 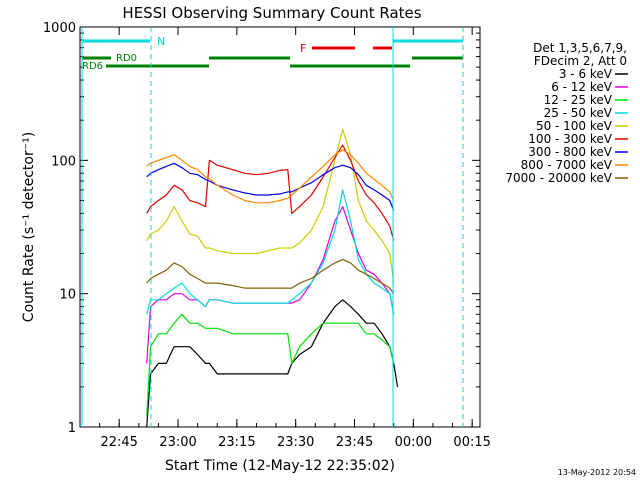 What do you see at coordinates (578, 100) in the screenshot?
I see `legend-label: 12 - 25 keV` at bounding box center [578, 100].